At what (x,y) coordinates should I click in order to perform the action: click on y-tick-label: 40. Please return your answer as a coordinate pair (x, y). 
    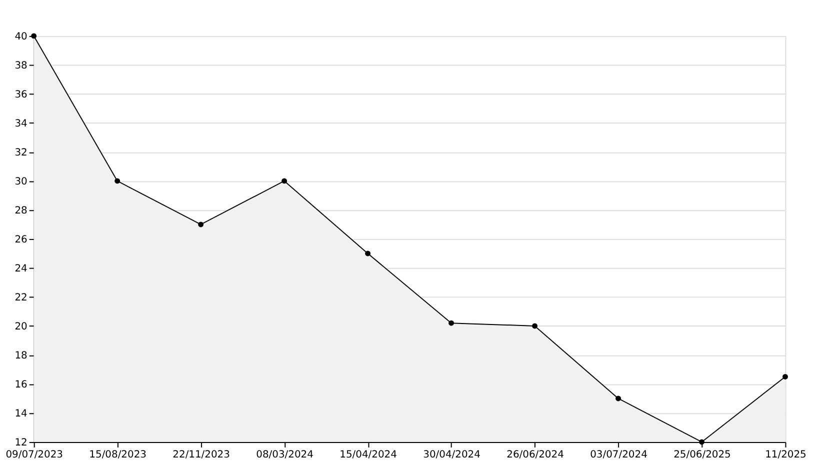
    Looking at the image, I should click on (21, 36).